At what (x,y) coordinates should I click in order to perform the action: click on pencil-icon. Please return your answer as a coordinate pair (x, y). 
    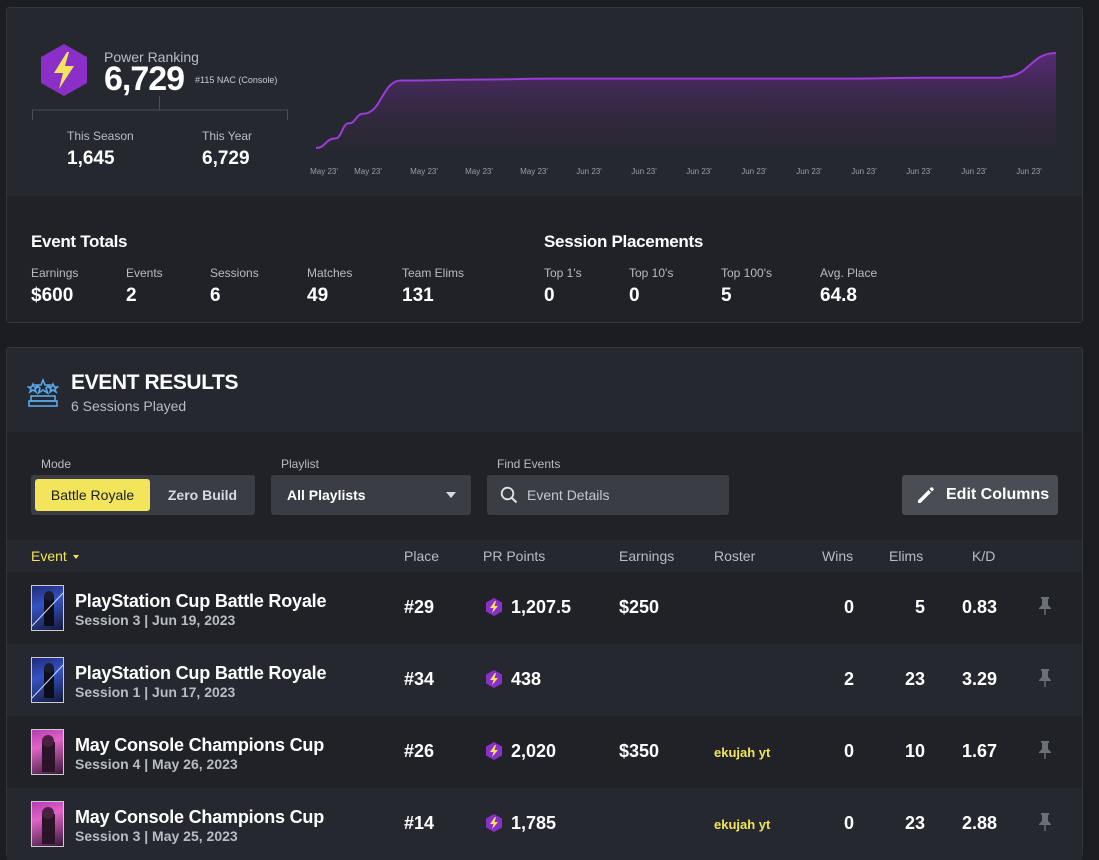
    Looking at the image, I should click on (926, 495).